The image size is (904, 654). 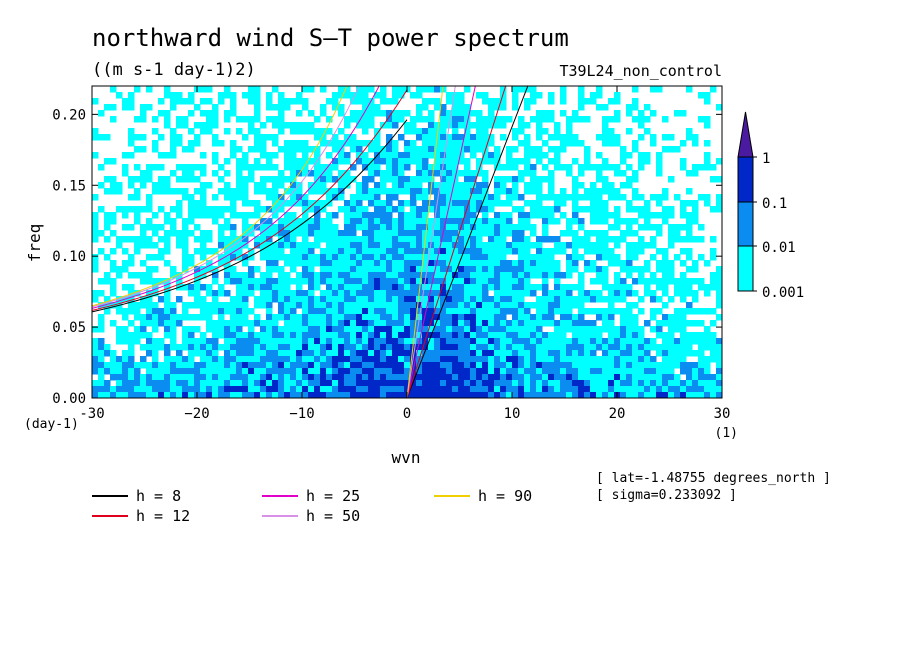 I want to click on colorbar: 0.001 0.01 0.1 1, so click(x=770, y=206).